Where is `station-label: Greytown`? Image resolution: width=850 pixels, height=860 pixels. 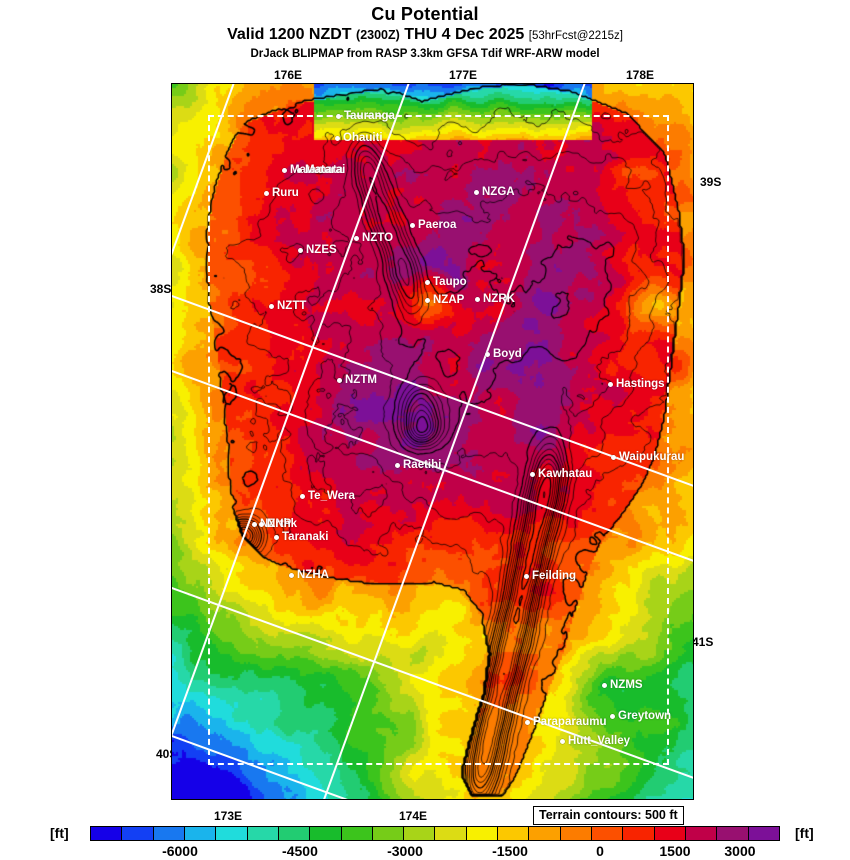 station-label: Greytown is located at coordinates (645, 716).